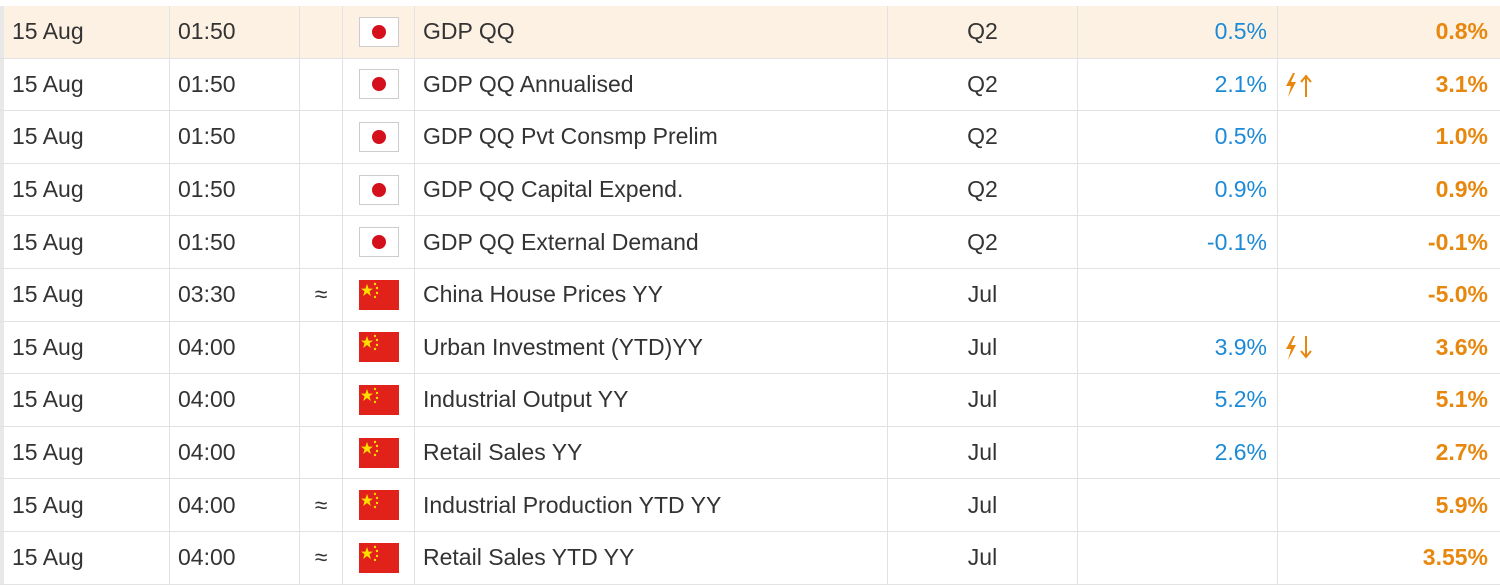 This screenshot has height=586, width=1500. I want to click on event: Industrial Output YY, so click(651, 400).